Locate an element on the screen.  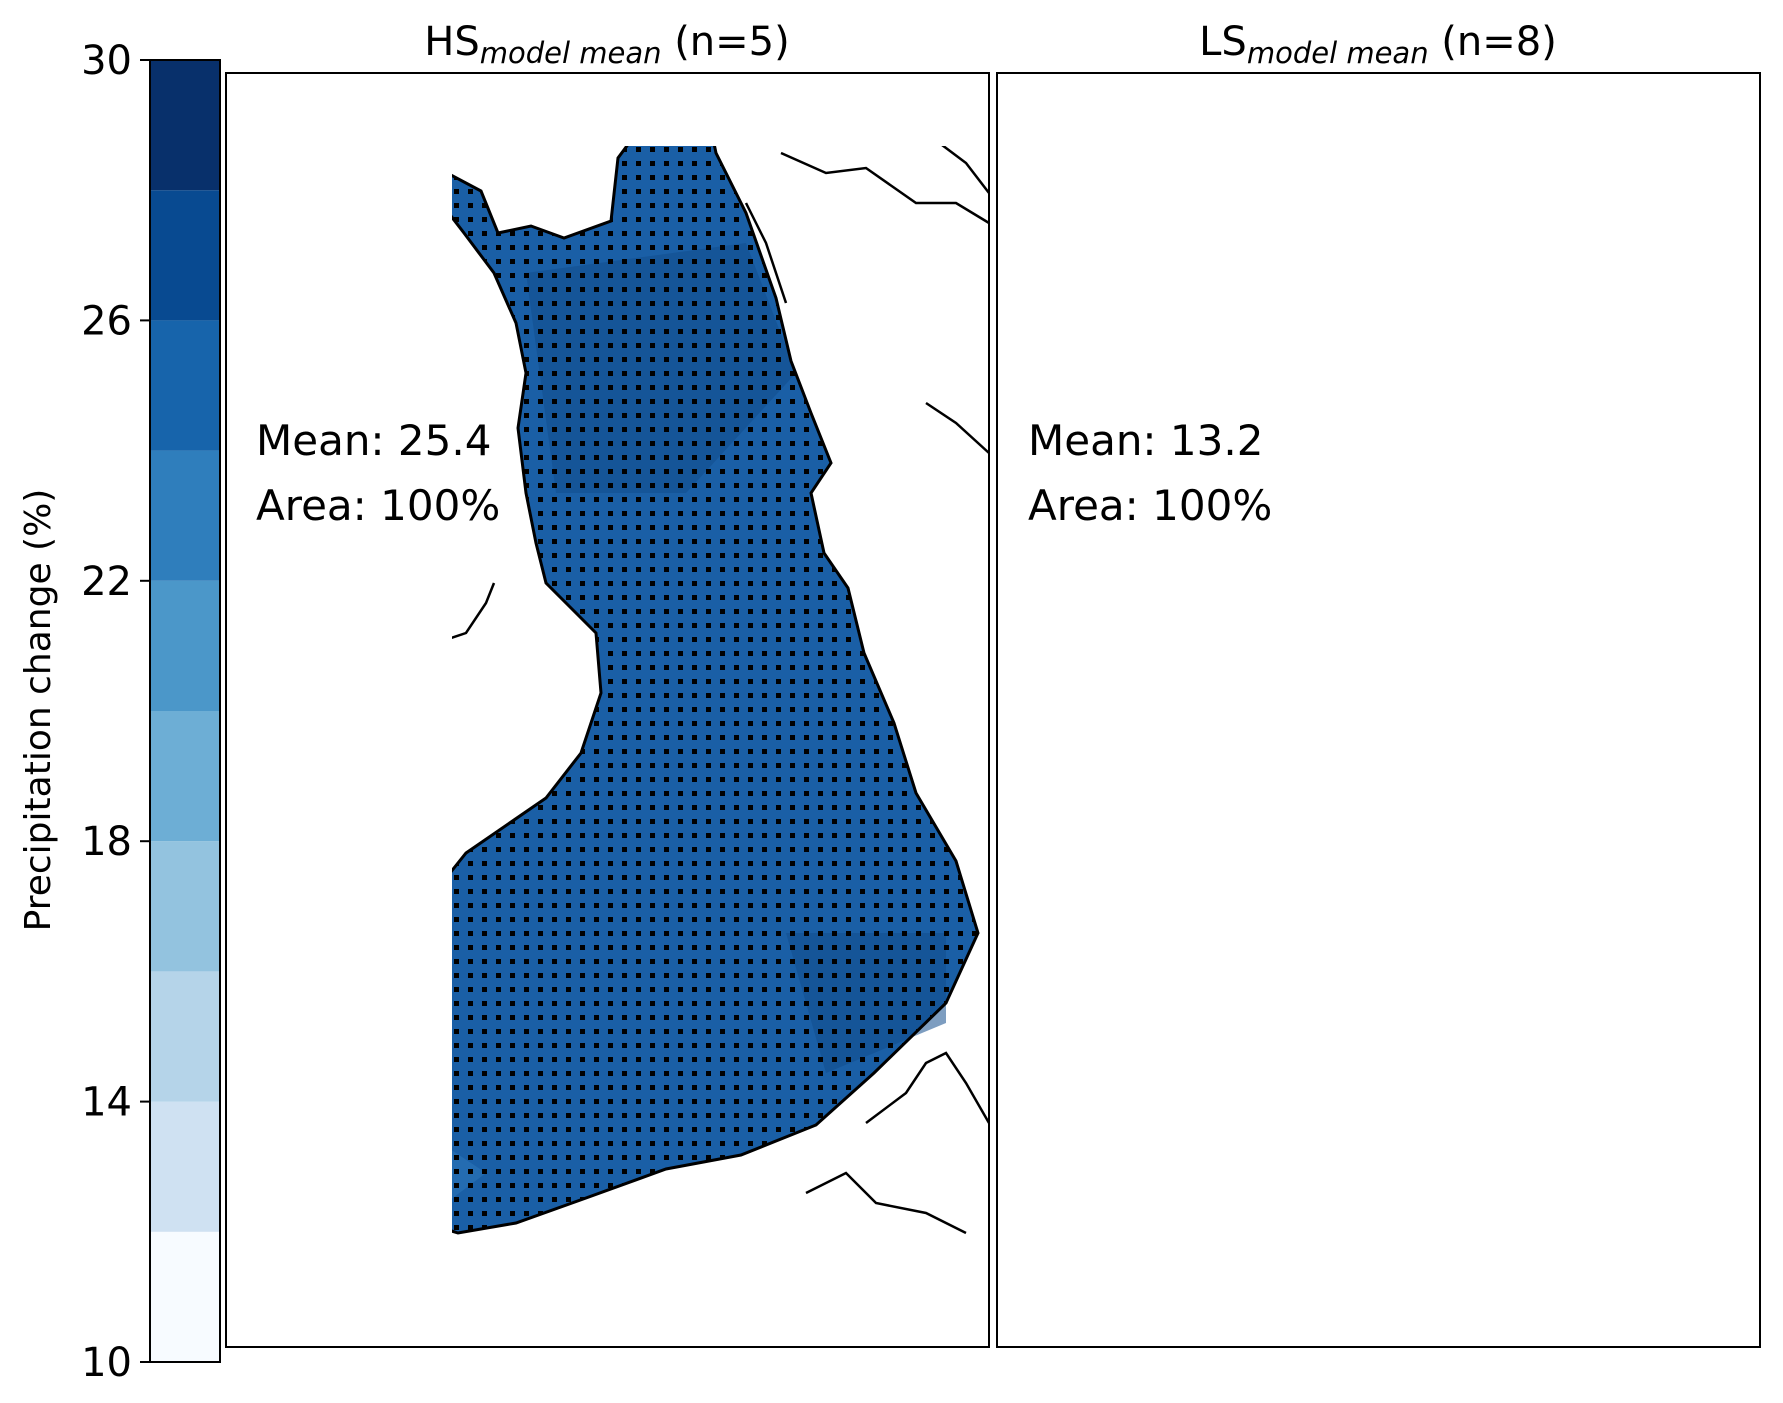
colorbar-frame is located at coordinates (185, 711).